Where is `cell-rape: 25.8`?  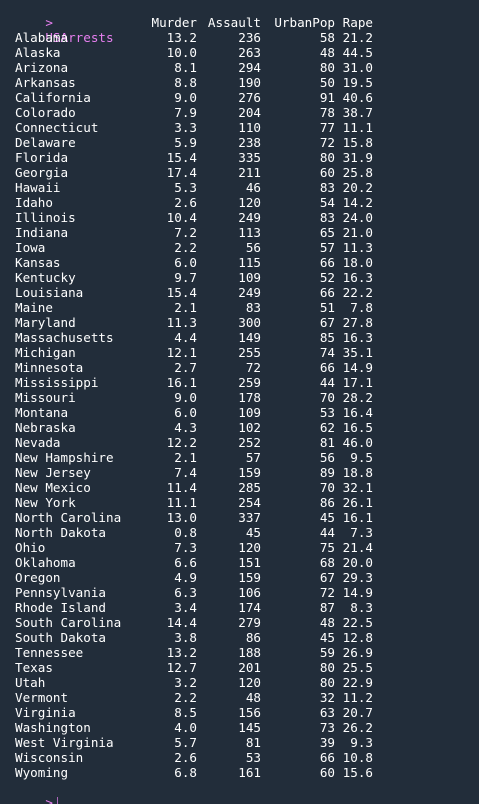 cell-rape: 25.8 is located at coordinates (357, 172).